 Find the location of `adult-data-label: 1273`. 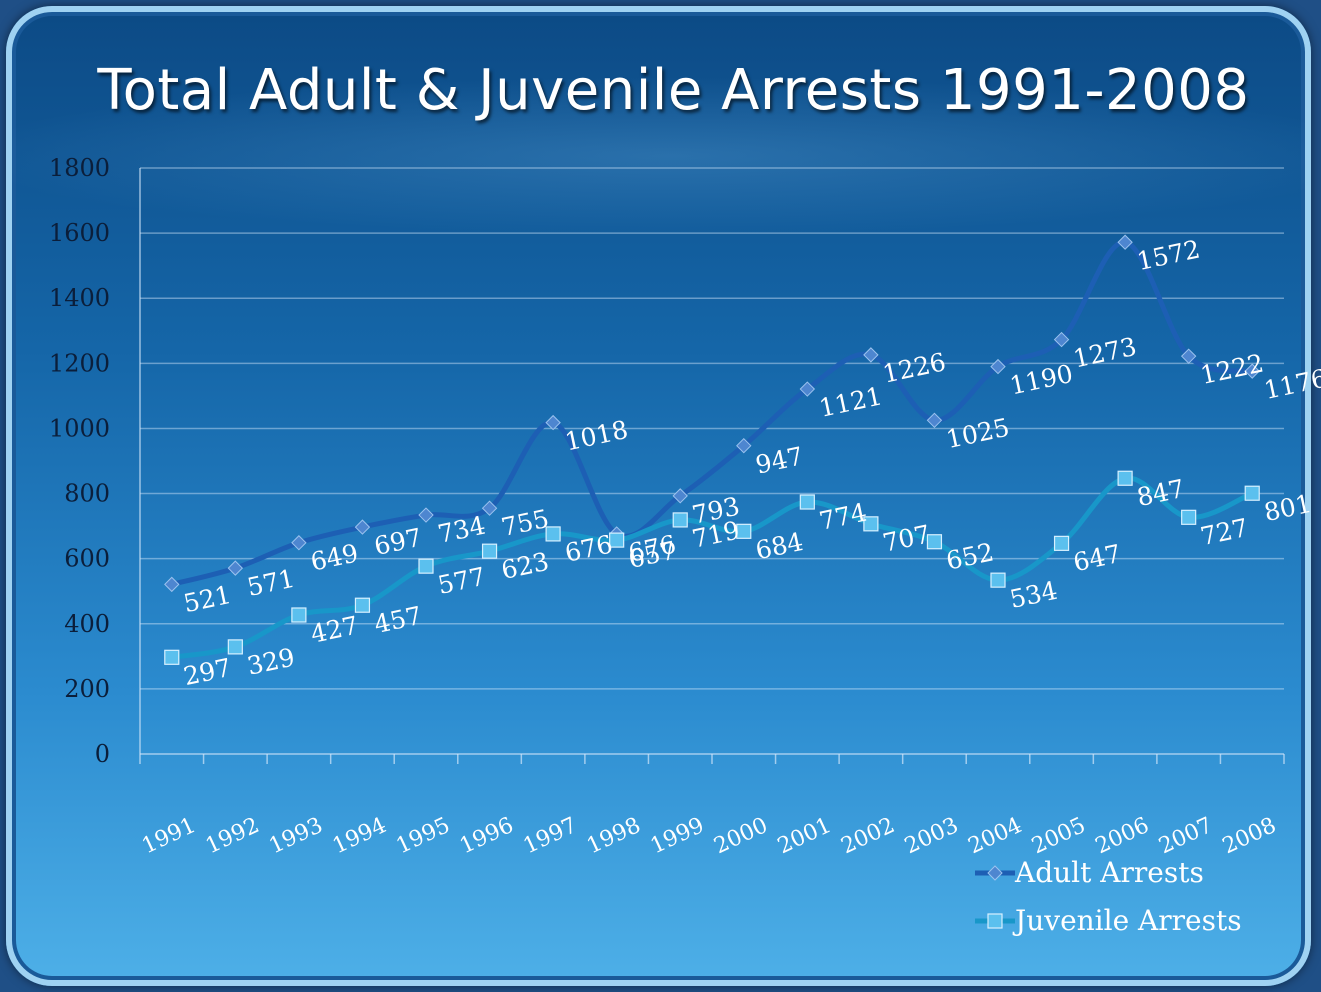

adult-data-label: 1273 is located at coordinates (1105, 353).